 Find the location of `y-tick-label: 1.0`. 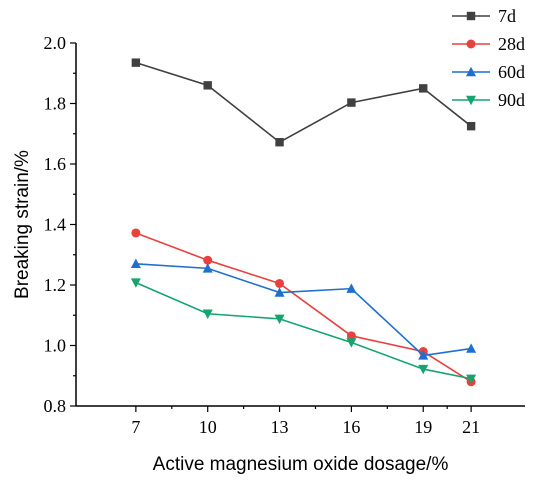

y-tick-label: 1.0 is located at coordinates (55, 346).